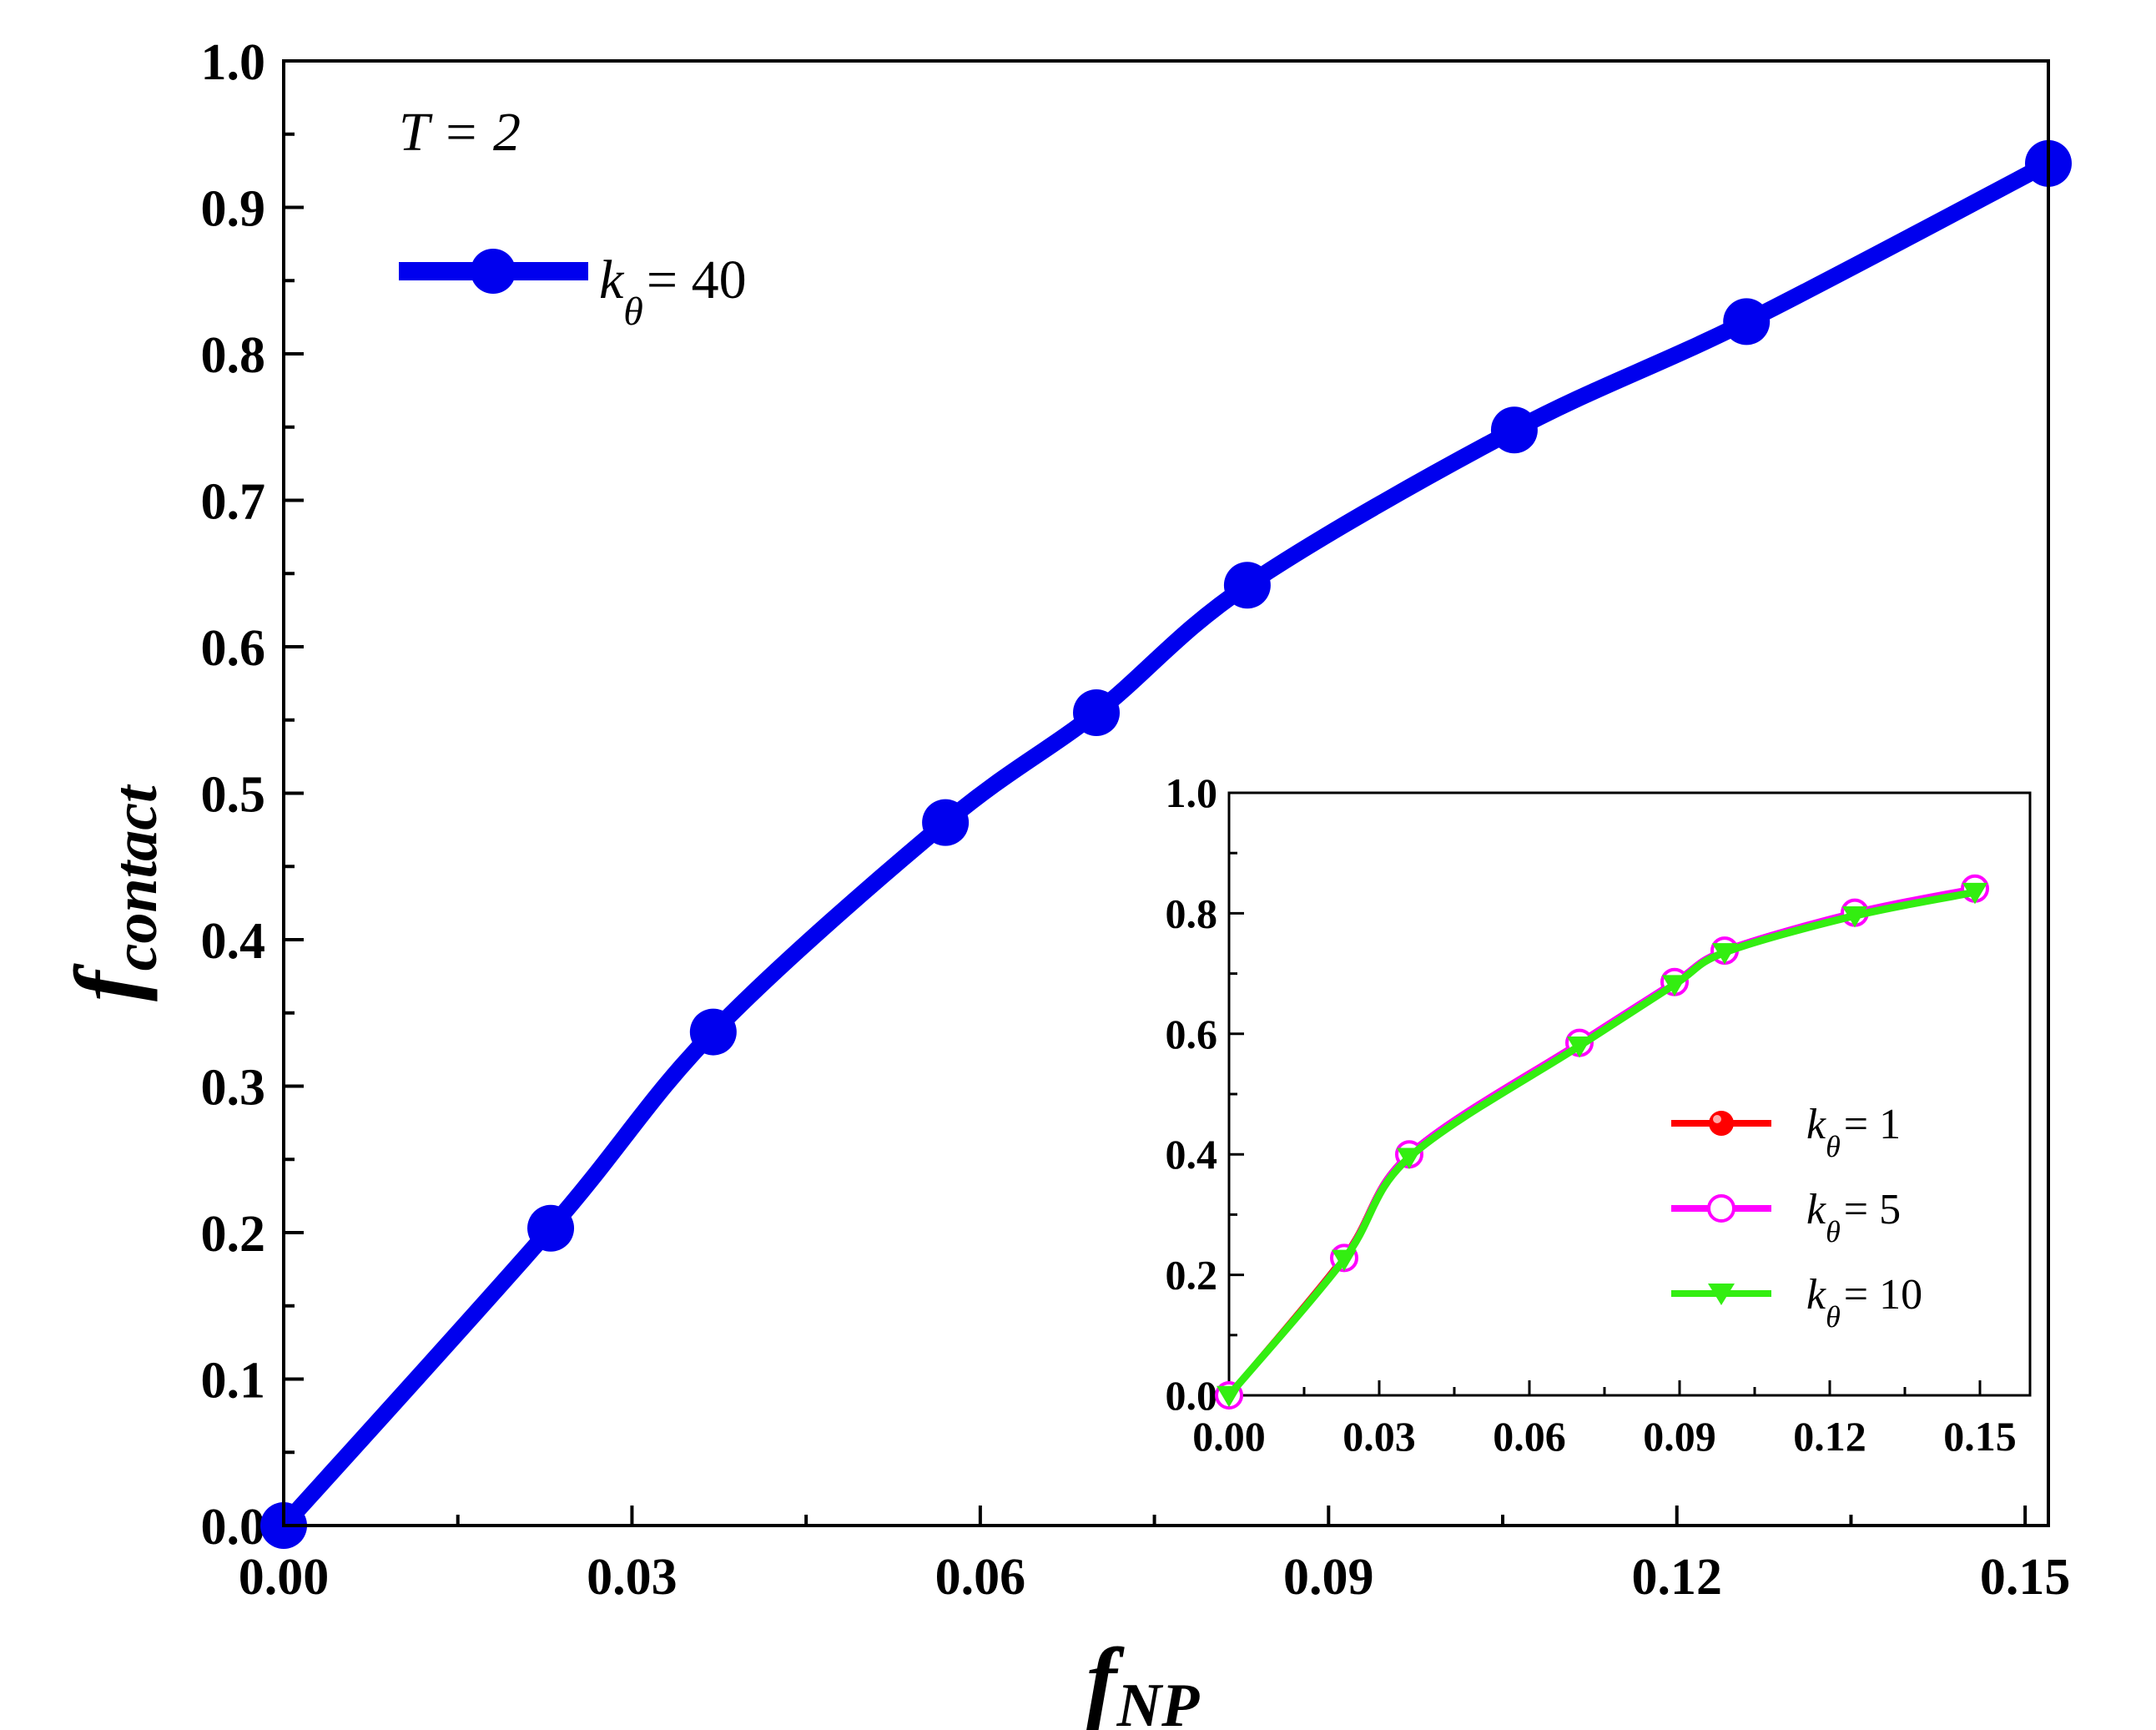 Image resolution: width=2156 pixels, height=1730 pixels. What do you see at coordinates (697, 280) in the screenshot?
I see `legend-value-k40: = 40` at bounding box center [697, 280].